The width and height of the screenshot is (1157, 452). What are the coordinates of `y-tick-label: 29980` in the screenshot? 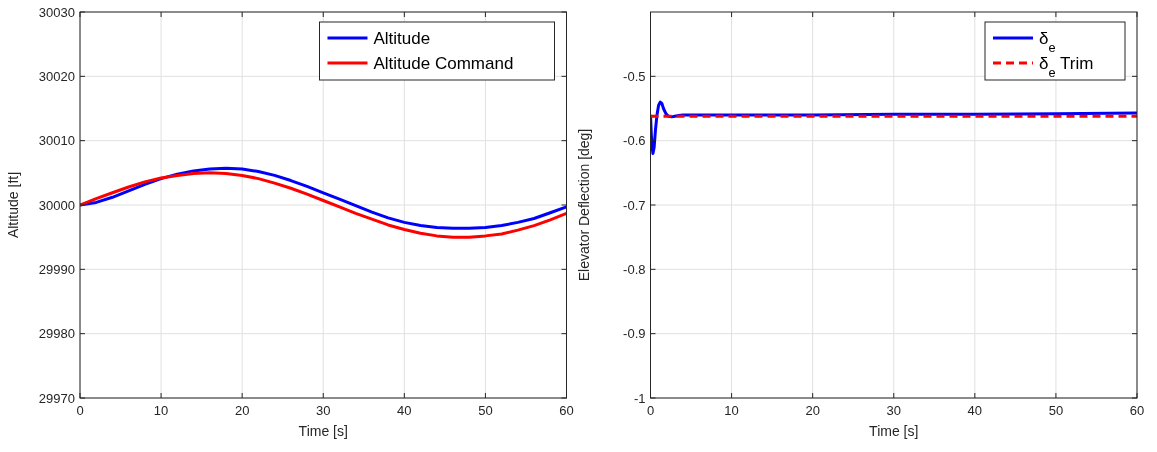 It's located at (56, 334).